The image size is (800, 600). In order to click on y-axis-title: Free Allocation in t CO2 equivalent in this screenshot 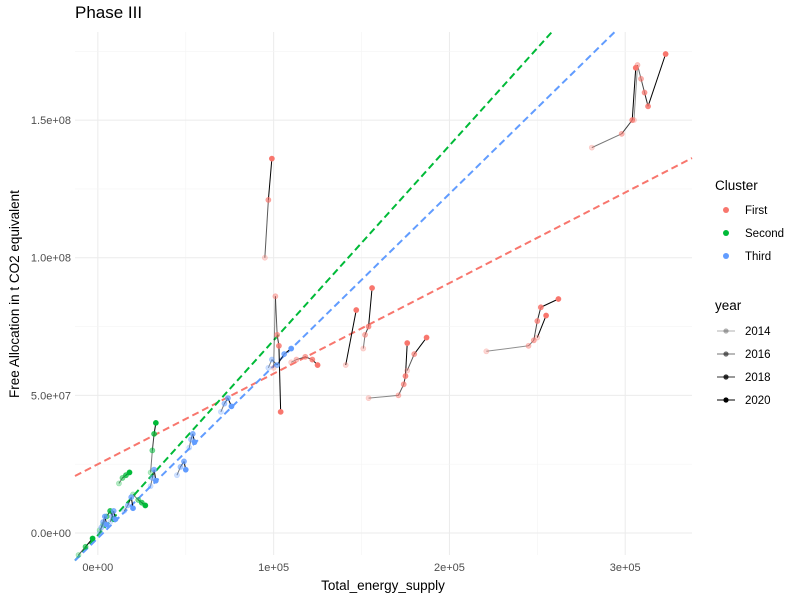, I will do `click(14, 294)`.